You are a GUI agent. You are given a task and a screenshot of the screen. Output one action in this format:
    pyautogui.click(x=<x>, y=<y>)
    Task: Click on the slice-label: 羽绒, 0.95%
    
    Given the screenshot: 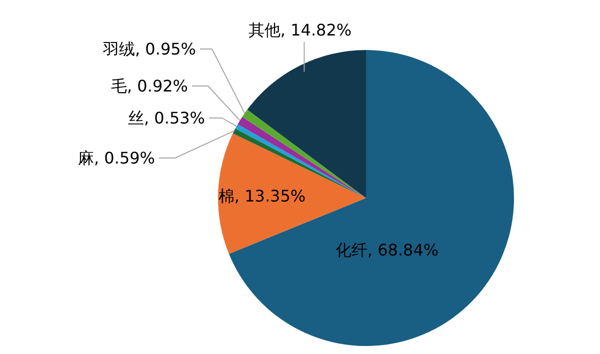 What is the action you would take?
    pyautogui.click(x=149, y=49)
    